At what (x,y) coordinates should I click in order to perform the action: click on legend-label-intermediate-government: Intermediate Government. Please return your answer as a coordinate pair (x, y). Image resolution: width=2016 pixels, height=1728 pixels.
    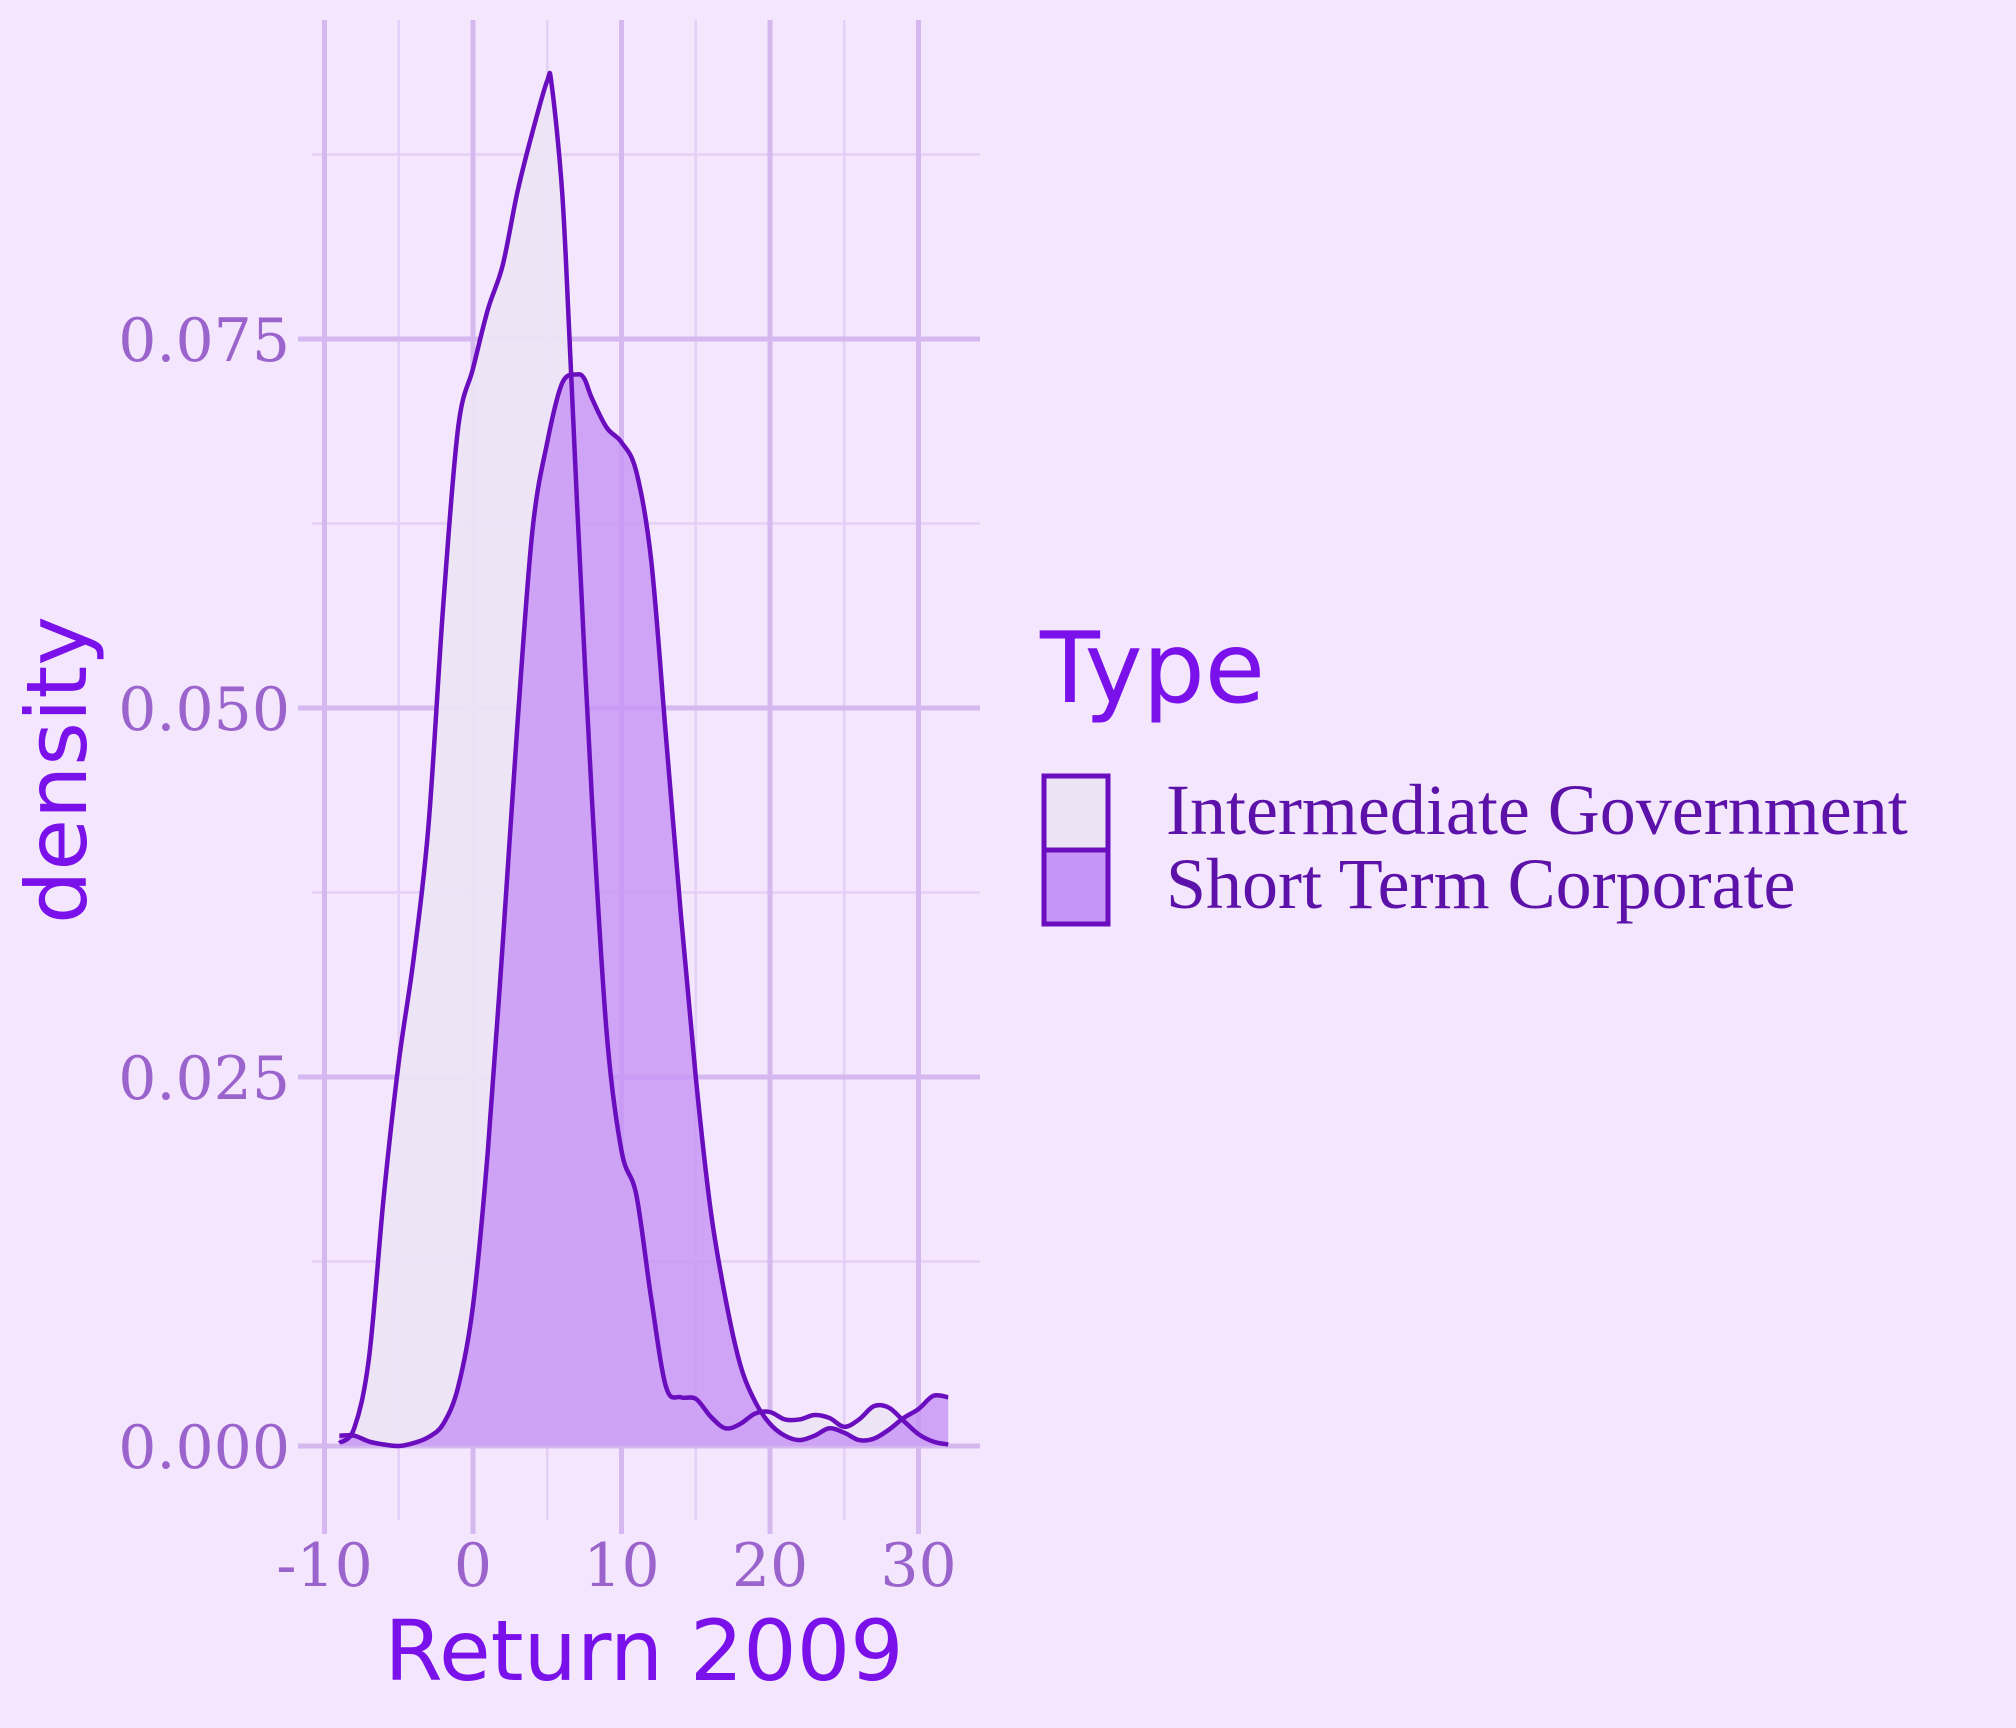
    Looking at the image, I should click on (1537, 810).